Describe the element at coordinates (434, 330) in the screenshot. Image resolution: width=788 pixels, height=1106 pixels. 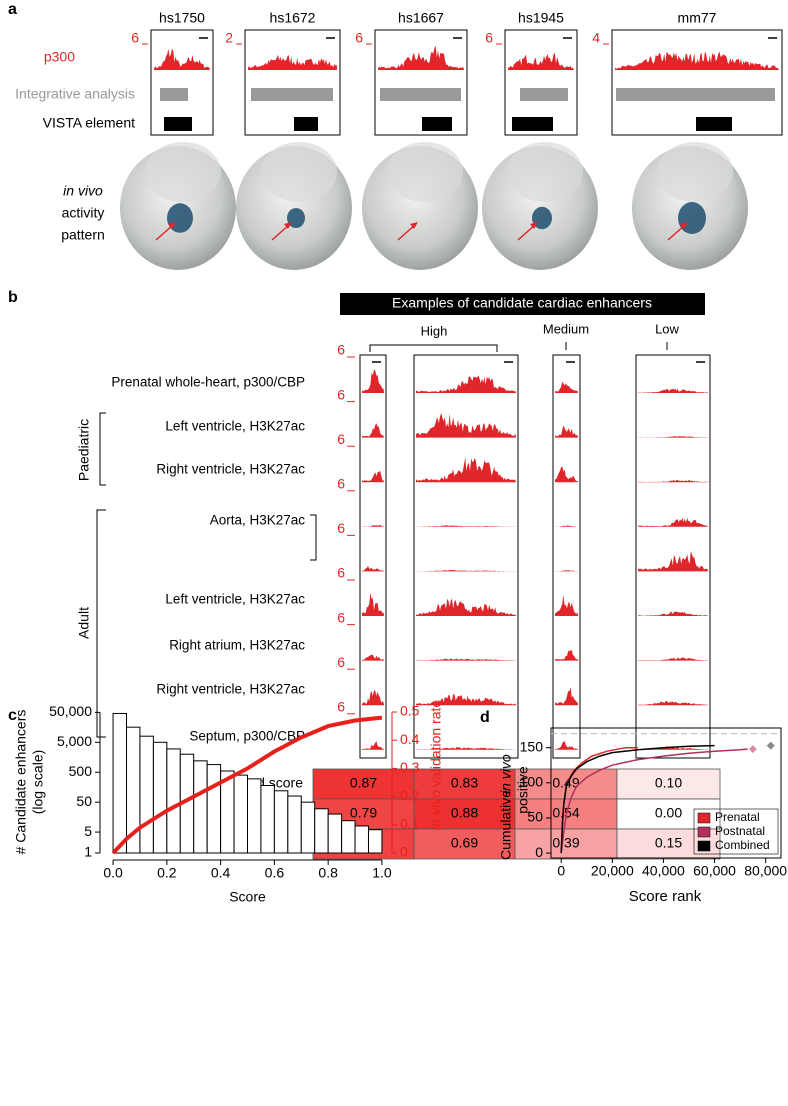
I see `group-label: High` at that location.